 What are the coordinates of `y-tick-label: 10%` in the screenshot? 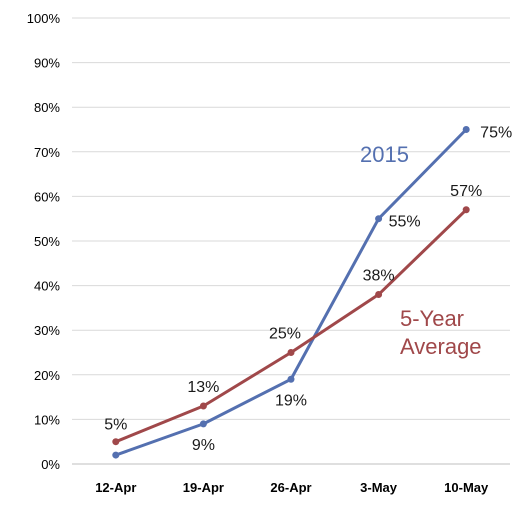 It's located at (47, 419).